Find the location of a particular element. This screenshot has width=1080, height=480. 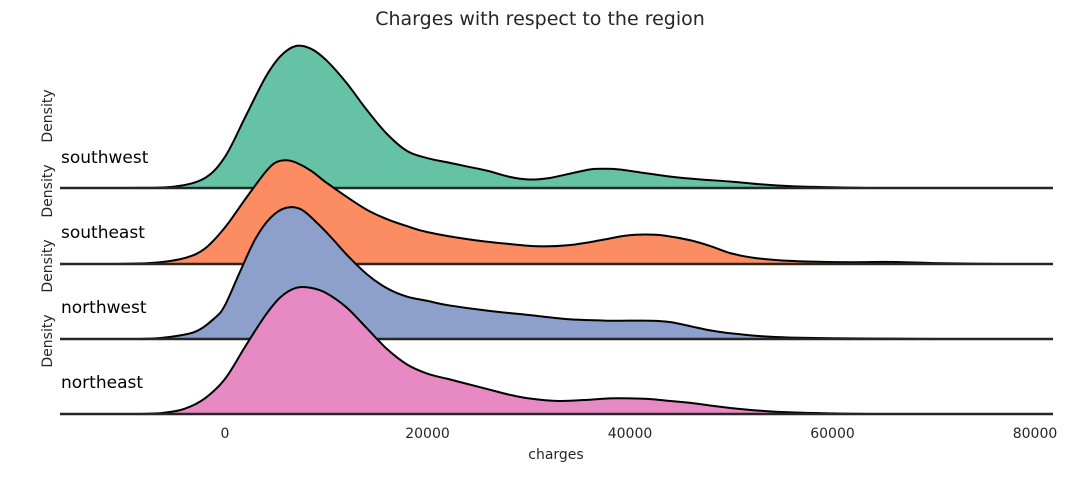

x-tick-label: 80000 is located at coordinates (1035, 434).